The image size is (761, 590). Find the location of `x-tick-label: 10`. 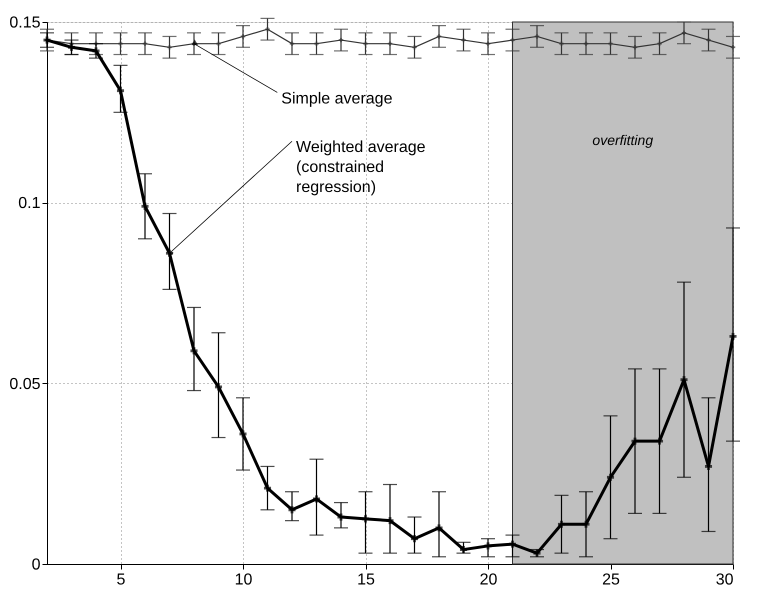

x-tick-label: 10 is located at coordinates (243, 580).